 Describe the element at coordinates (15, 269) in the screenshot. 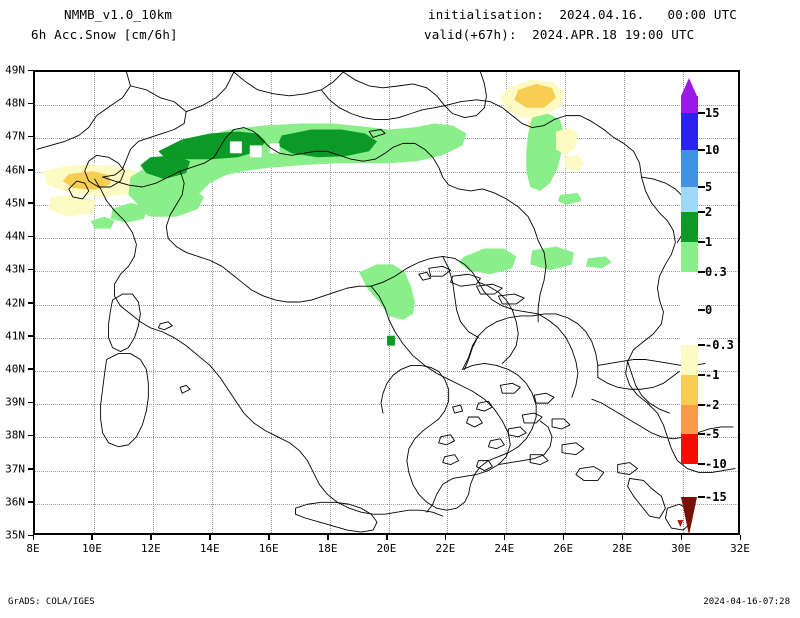

I see `y-axis-label: 43N` at that location.